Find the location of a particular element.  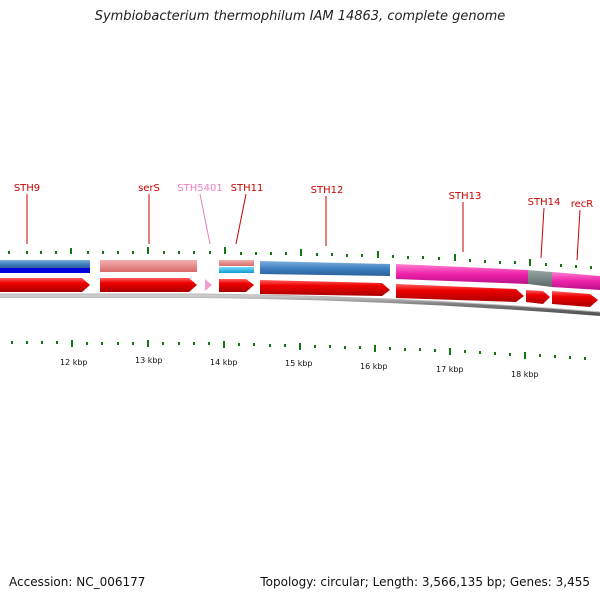

gene-arrow-sth11 is located at coordinates (236, 285).